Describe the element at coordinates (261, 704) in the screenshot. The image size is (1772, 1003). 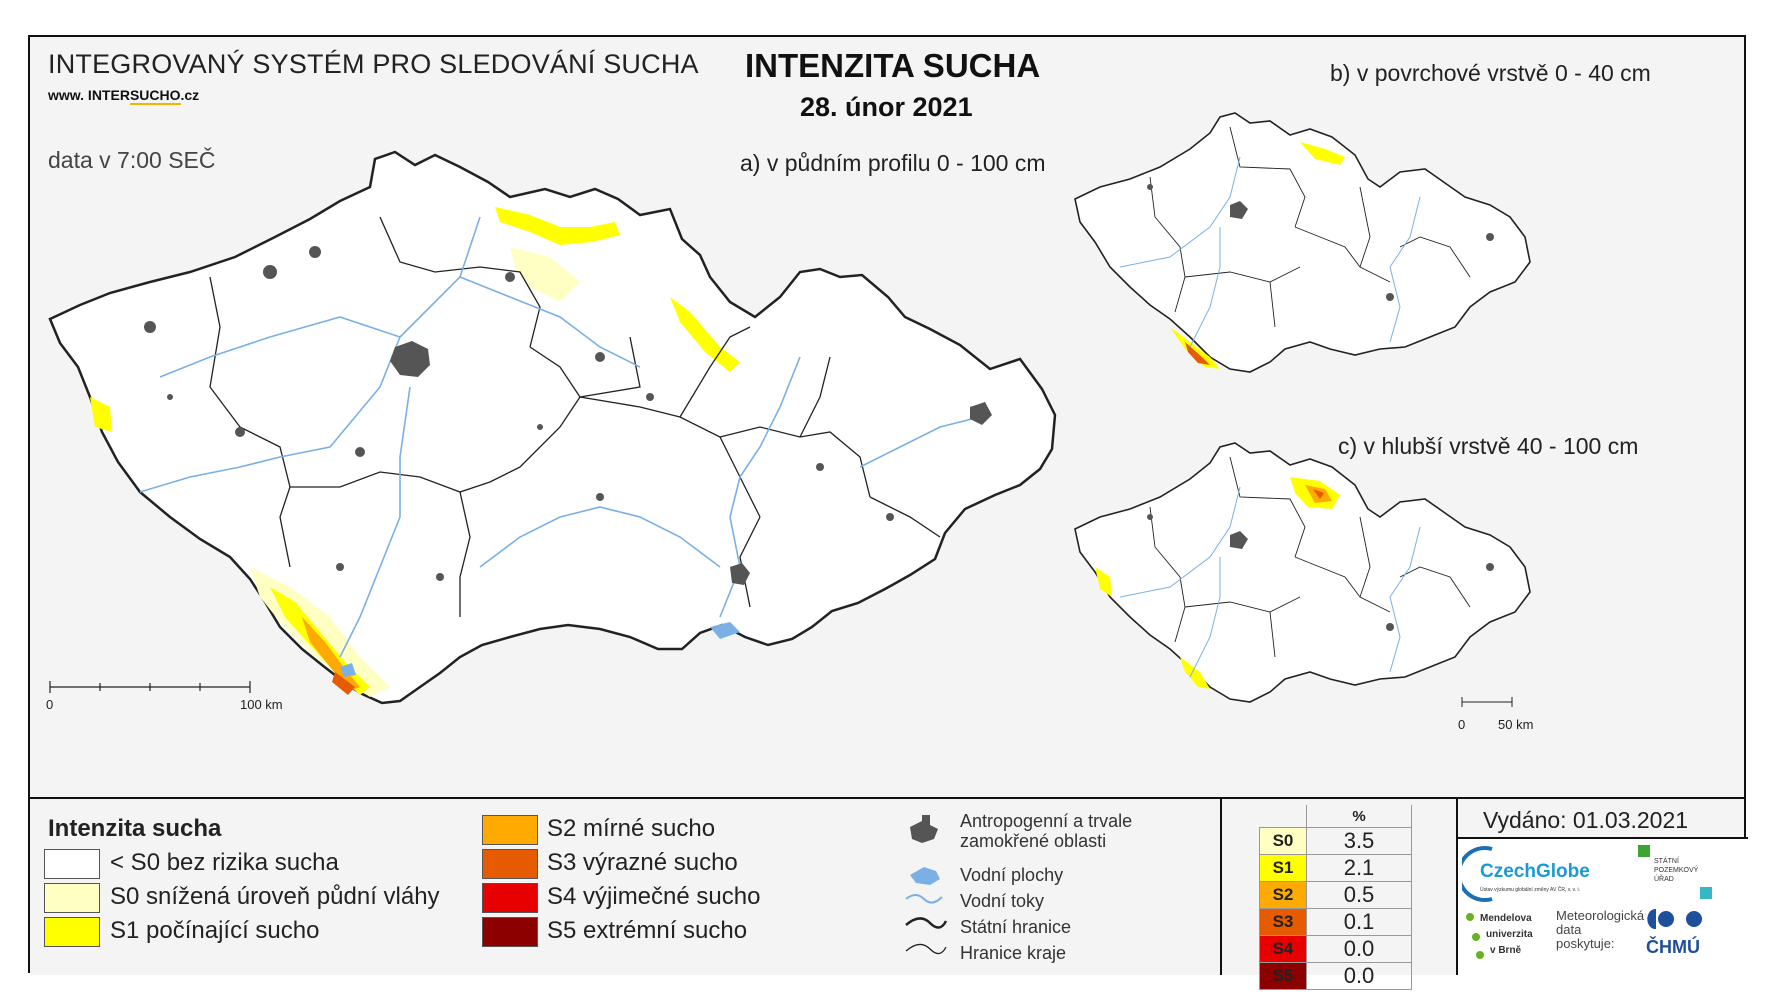
I see `main-scale-end: 100 km` at that location.